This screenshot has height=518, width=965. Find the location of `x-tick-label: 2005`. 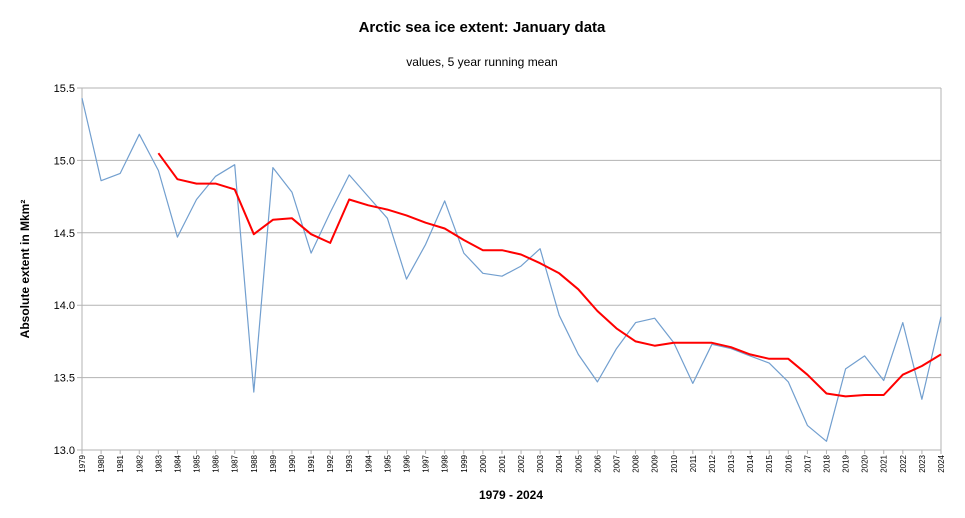

x-tick-label: 2005 is located at coordinates (578, 463).